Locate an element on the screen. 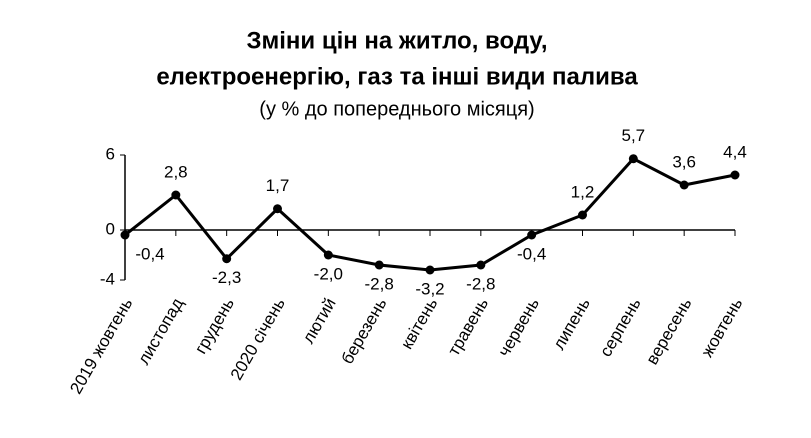  value-label: -3,2 is located at coordinates (429, 288).